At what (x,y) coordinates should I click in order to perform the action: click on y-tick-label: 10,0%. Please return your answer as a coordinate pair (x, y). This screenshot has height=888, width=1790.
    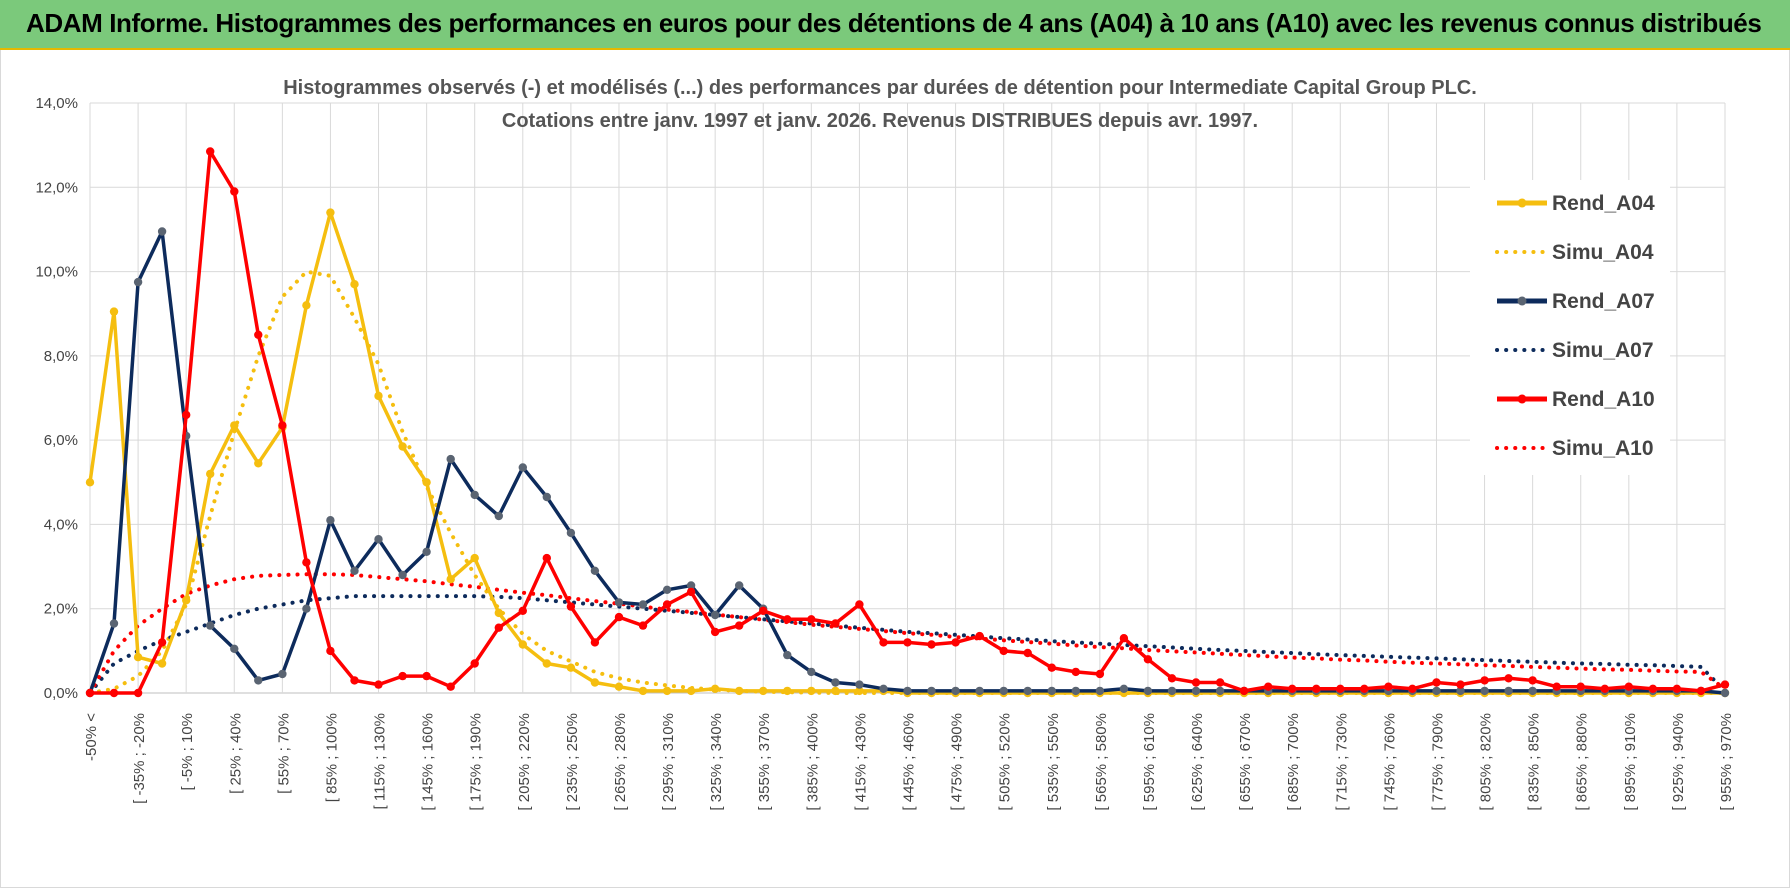
    Looking at the image, I should click on (56, 272).